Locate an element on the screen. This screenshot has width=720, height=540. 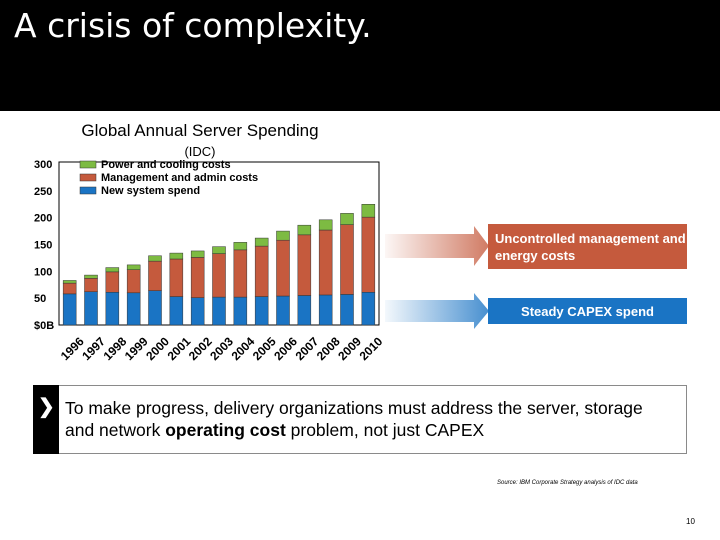
bar-power-2004 is located at coordinates (240, 246).